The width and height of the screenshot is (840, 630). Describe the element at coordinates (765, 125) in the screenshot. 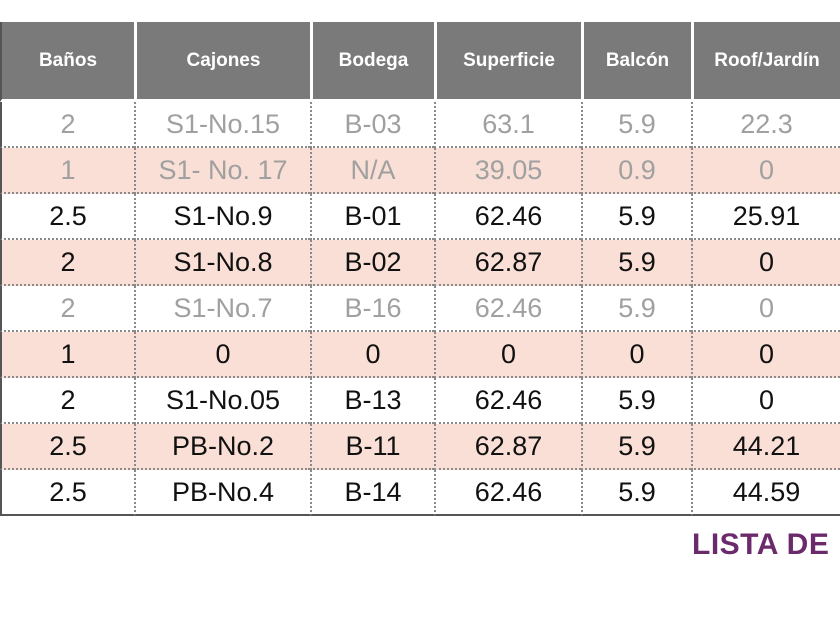

I see `roof-jardin-cell: 22.3` at that location.